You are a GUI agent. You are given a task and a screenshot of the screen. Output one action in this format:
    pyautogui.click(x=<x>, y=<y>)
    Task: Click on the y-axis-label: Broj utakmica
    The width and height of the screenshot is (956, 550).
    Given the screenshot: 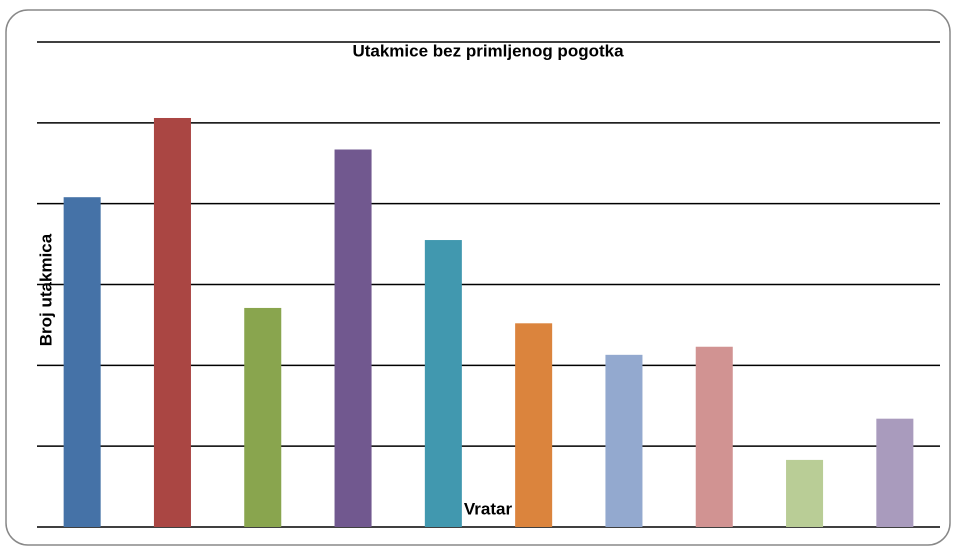 What is the action you would take?
    pyautogui.click(x=45, y=289)
    